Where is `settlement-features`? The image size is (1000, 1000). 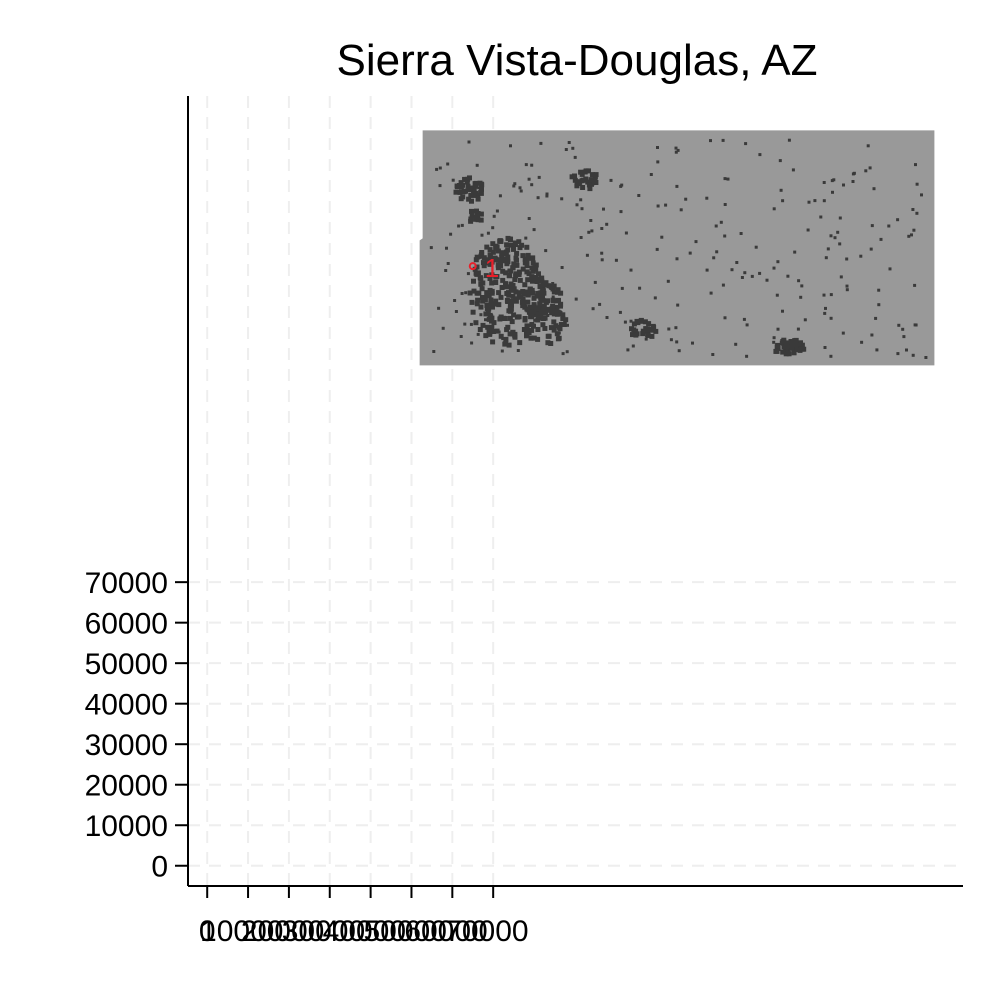
settlement-features is located at coordinates (678, 248).